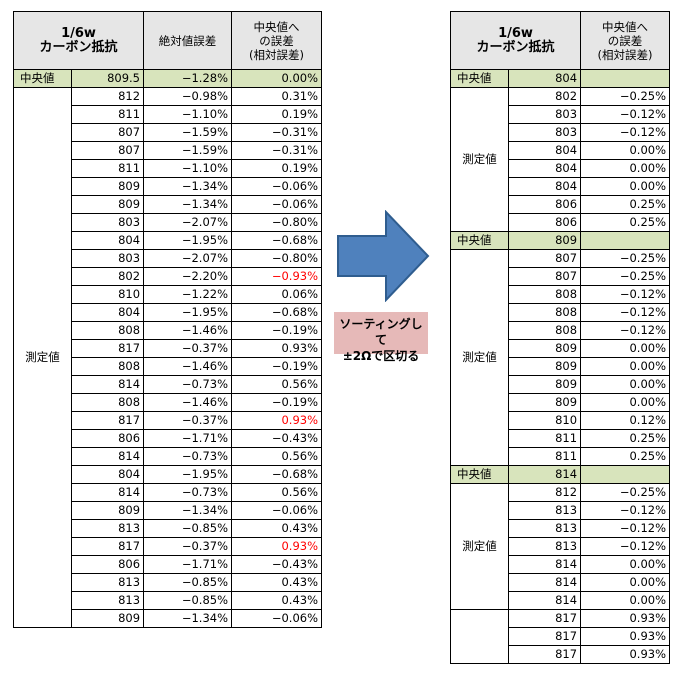 This screenshot has height=684, width=688. Describe the element at coordinates (276, 26) in the screenshot. I see `rel-header-line1: 中央値へ` at that location.